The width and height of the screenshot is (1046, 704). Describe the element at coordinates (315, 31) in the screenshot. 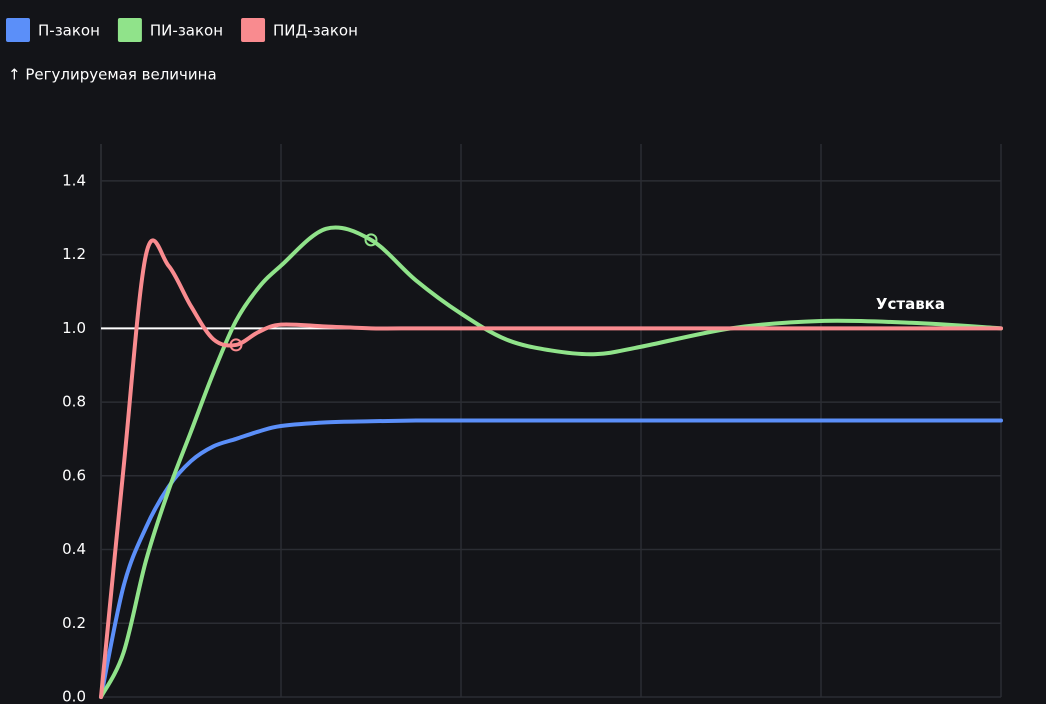

I see `legend-label: ПИД-закон` at that location.